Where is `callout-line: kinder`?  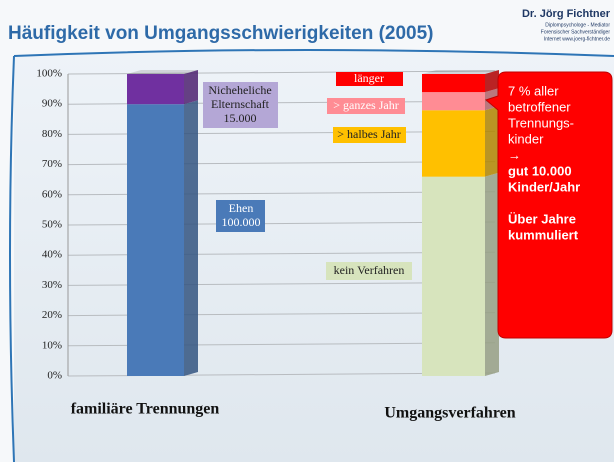 callout-line: kinder is located at coordinates (526, 138).